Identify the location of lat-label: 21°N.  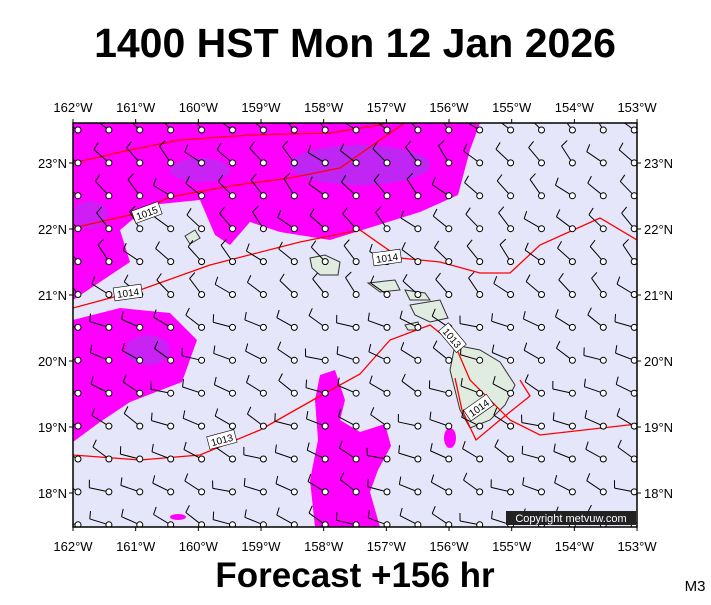
(658, 295).